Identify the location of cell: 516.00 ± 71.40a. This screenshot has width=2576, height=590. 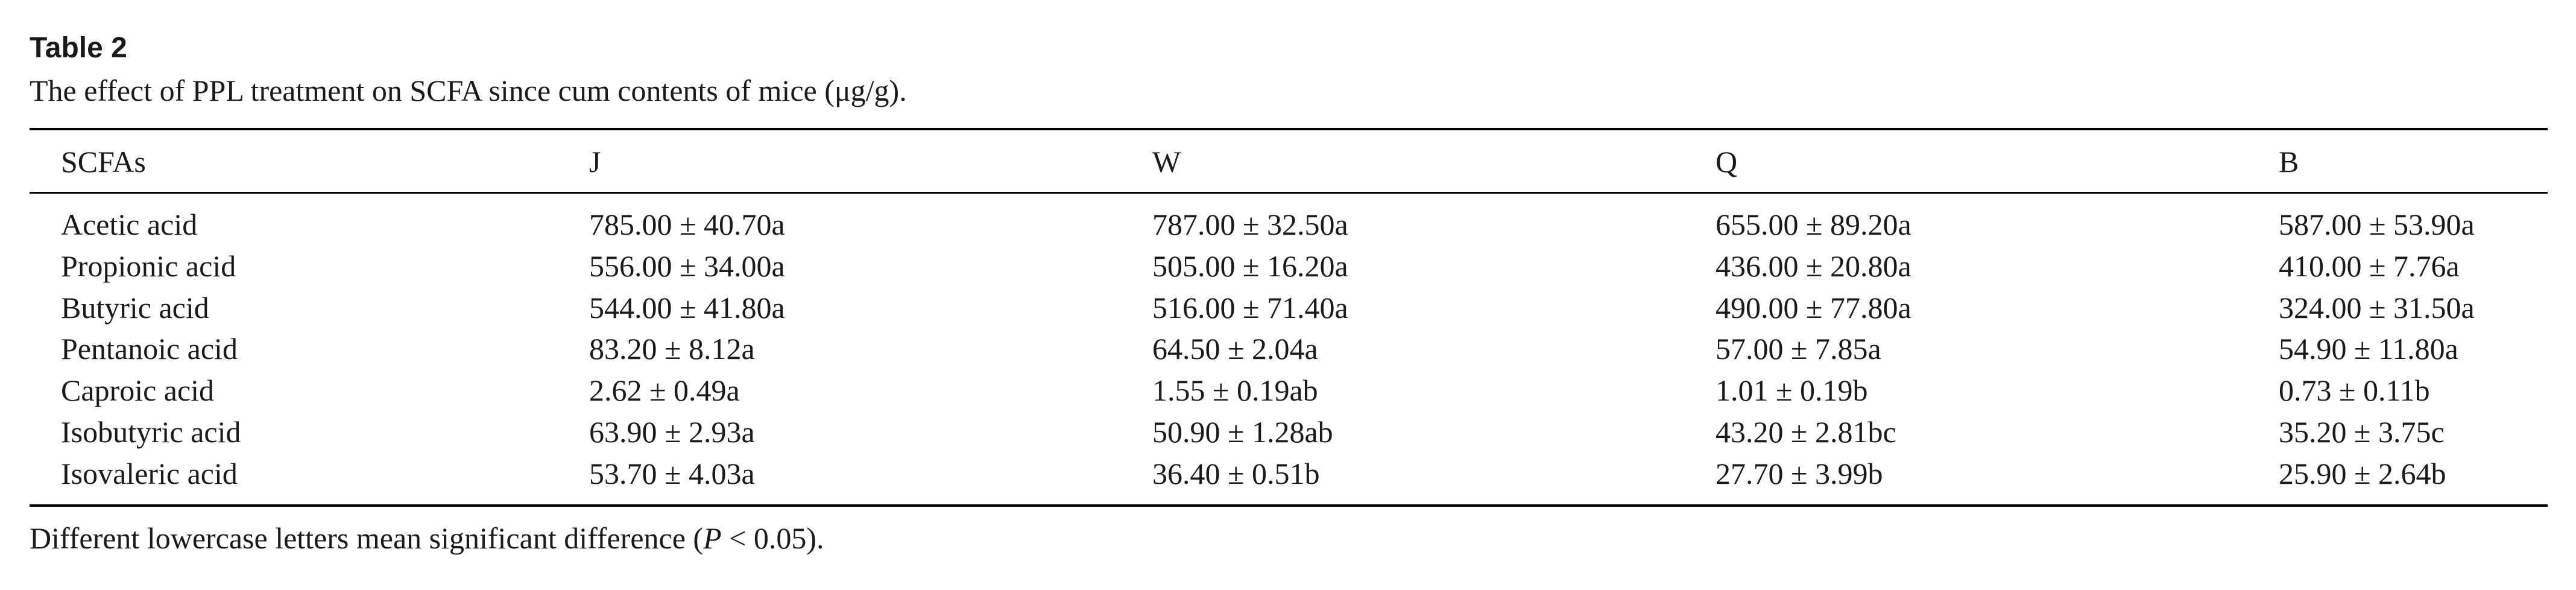
(1250, 307).